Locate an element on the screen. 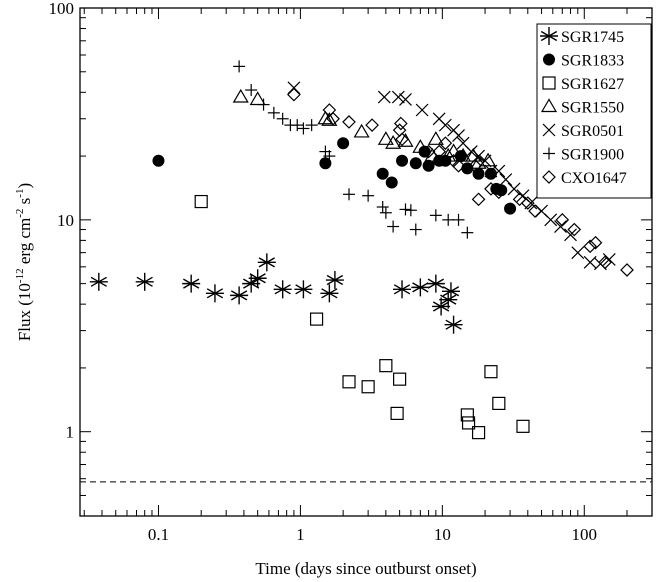  legend-label-sgr1627: SGR1627 is located at coordinates (592, 84).